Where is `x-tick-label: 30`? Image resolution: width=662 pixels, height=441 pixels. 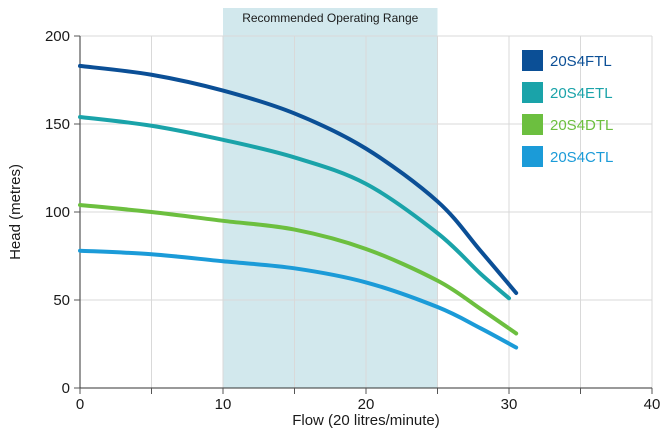 x-tick-label: 30 is located at coordinates (509, 404).